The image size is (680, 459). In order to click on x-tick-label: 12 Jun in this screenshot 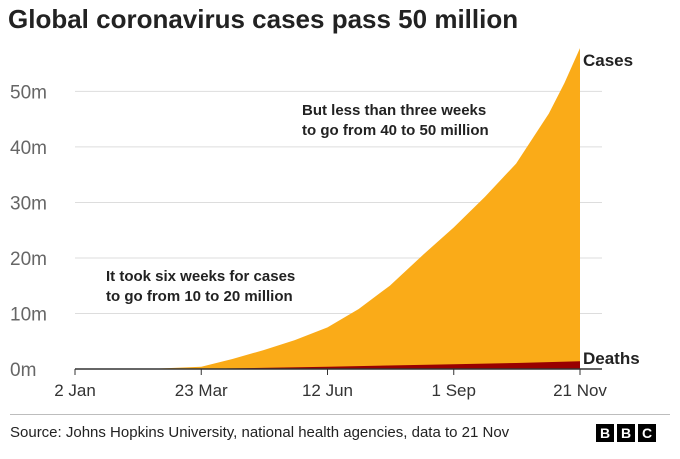, I will do `click(327, 390)`.